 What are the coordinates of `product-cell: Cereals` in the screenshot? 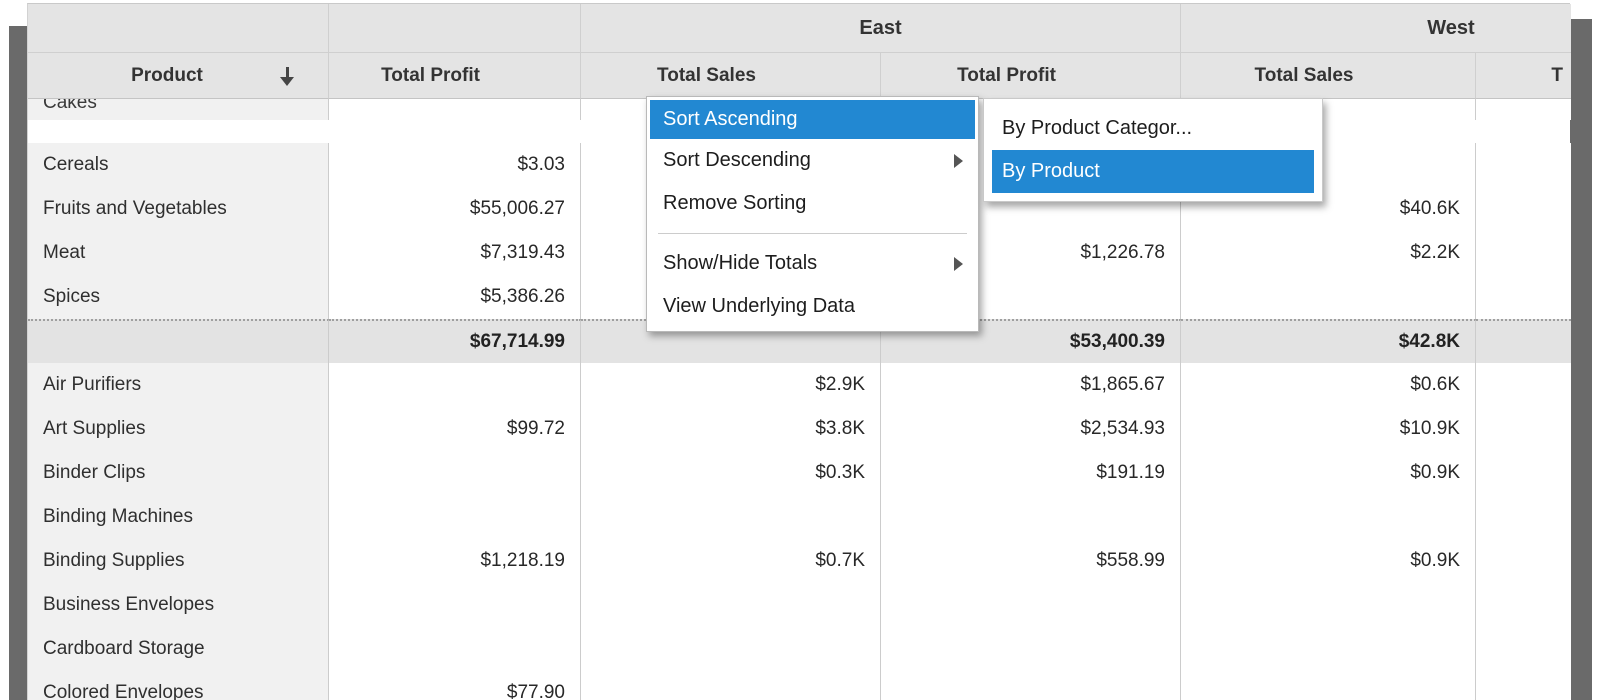 It's located at (178, 165).